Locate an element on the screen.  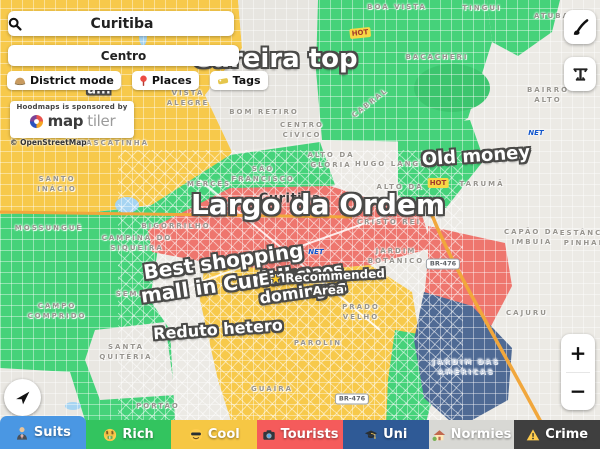
city-search-box is located at coordinates (127, 23).